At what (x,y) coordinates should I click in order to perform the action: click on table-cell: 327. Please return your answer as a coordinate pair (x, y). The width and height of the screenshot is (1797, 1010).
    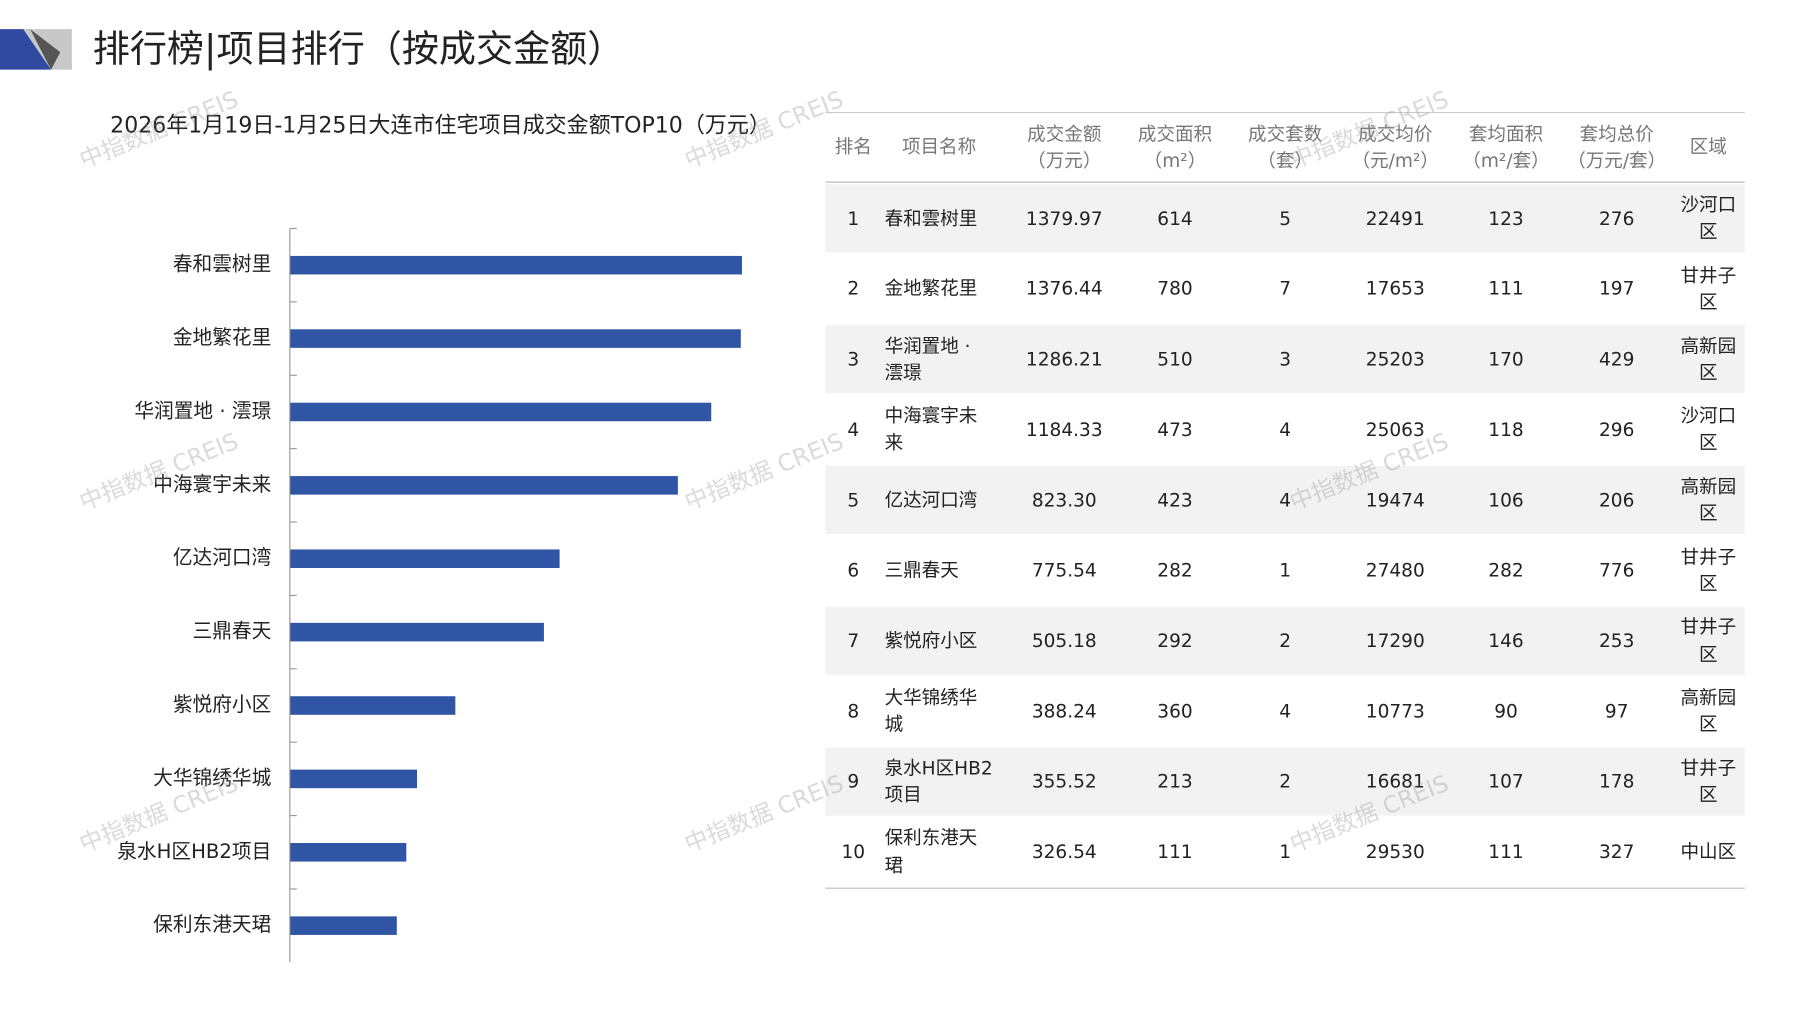
    Looking at the image, I should click on (1617, 851).